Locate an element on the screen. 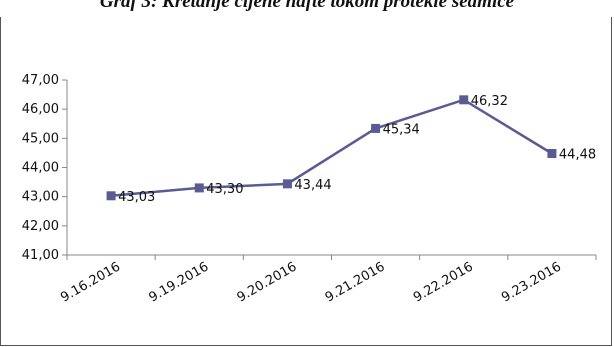 This screenshot has width=614, height=347. data-label: 45,34 is located at coordinates (401, 129).